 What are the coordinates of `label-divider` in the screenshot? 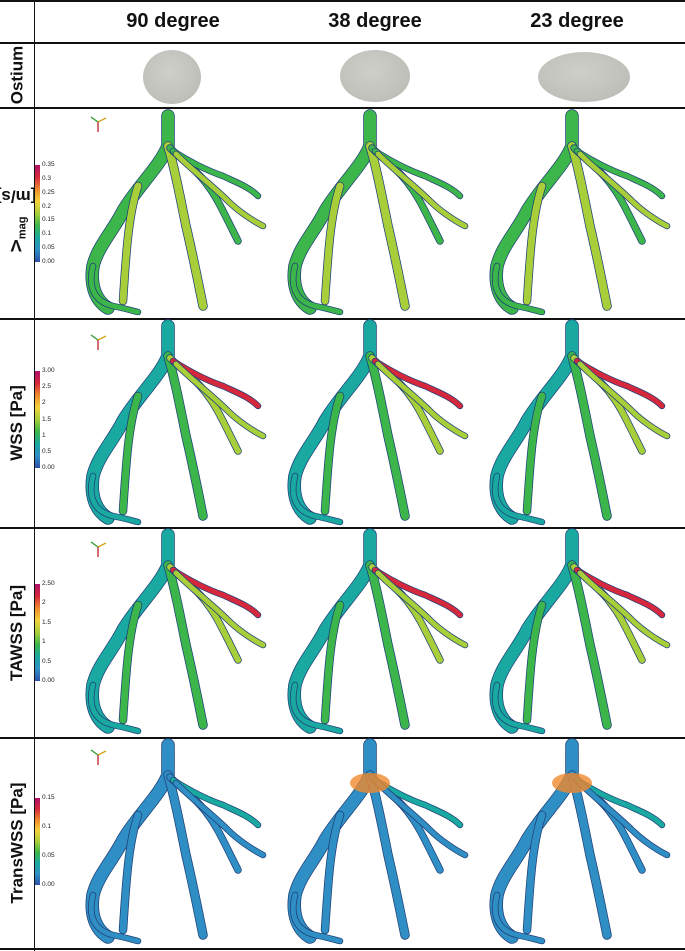 It's located at (34, 475).